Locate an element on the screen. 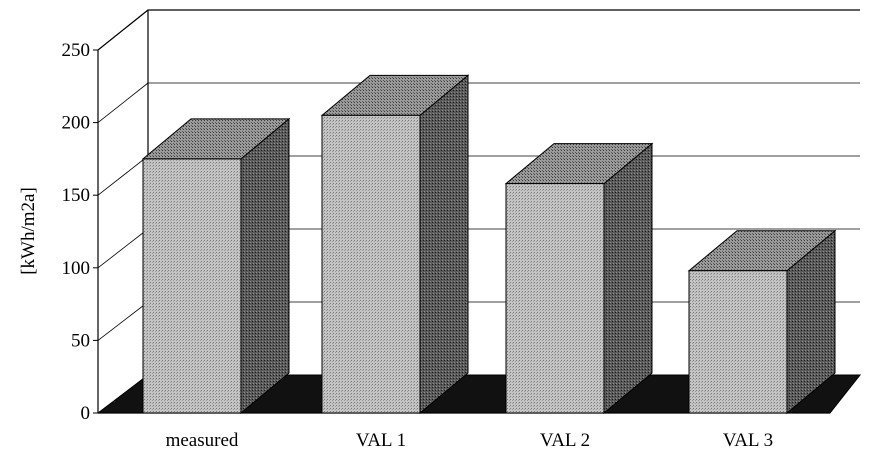 The height and width of the screenshot is (455, 873). y-tick-label: 50 is located at coordinates (80, 340).